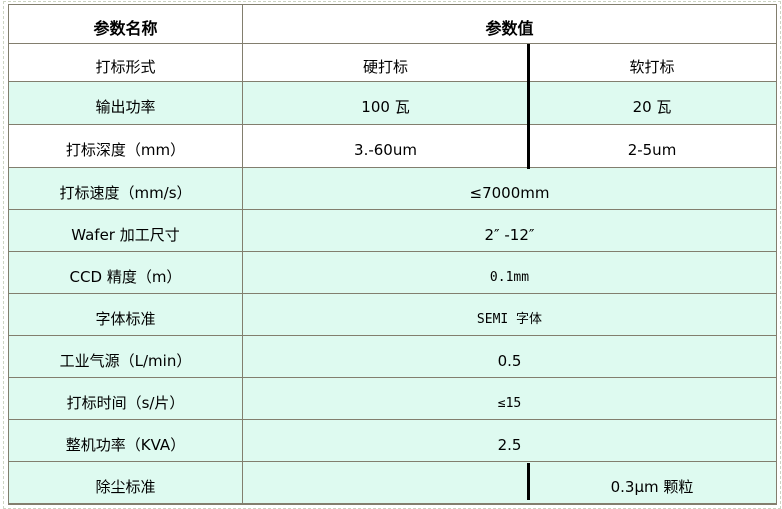 The image size is (782, 509). I want to click on header-label-parameter-name: 参数名称, so click(125, 28).